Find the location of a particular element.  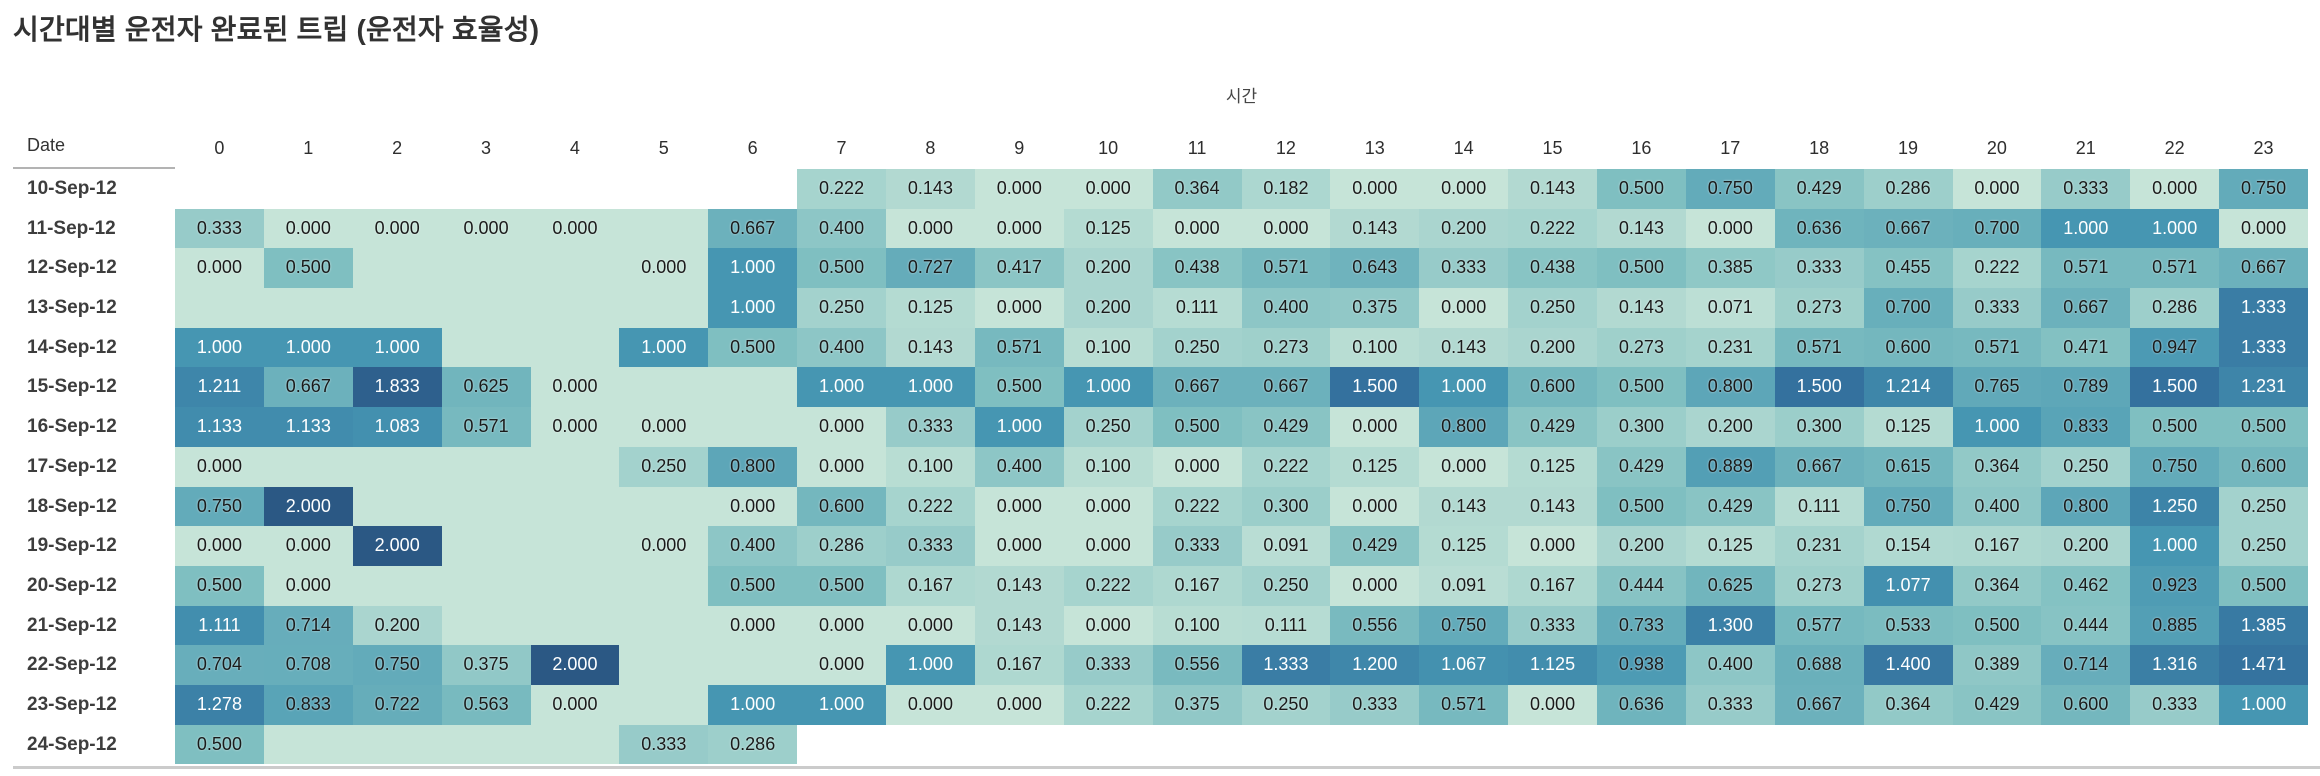

row-label: 13-Sep-12 is located at coordinates (72, 308).